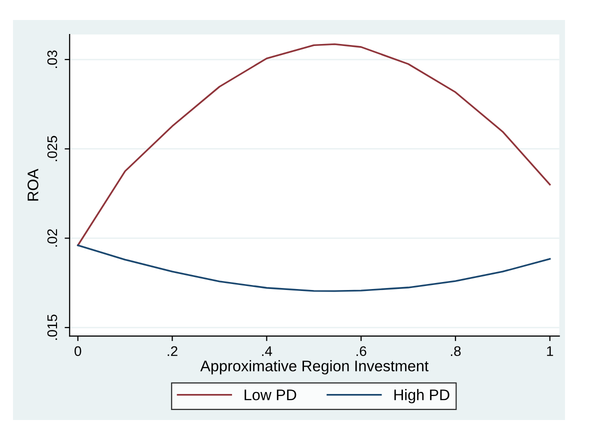  Describe the element at coordinates (52, 59) in the screenshot. I see `y-tick-label: .03` at that location.